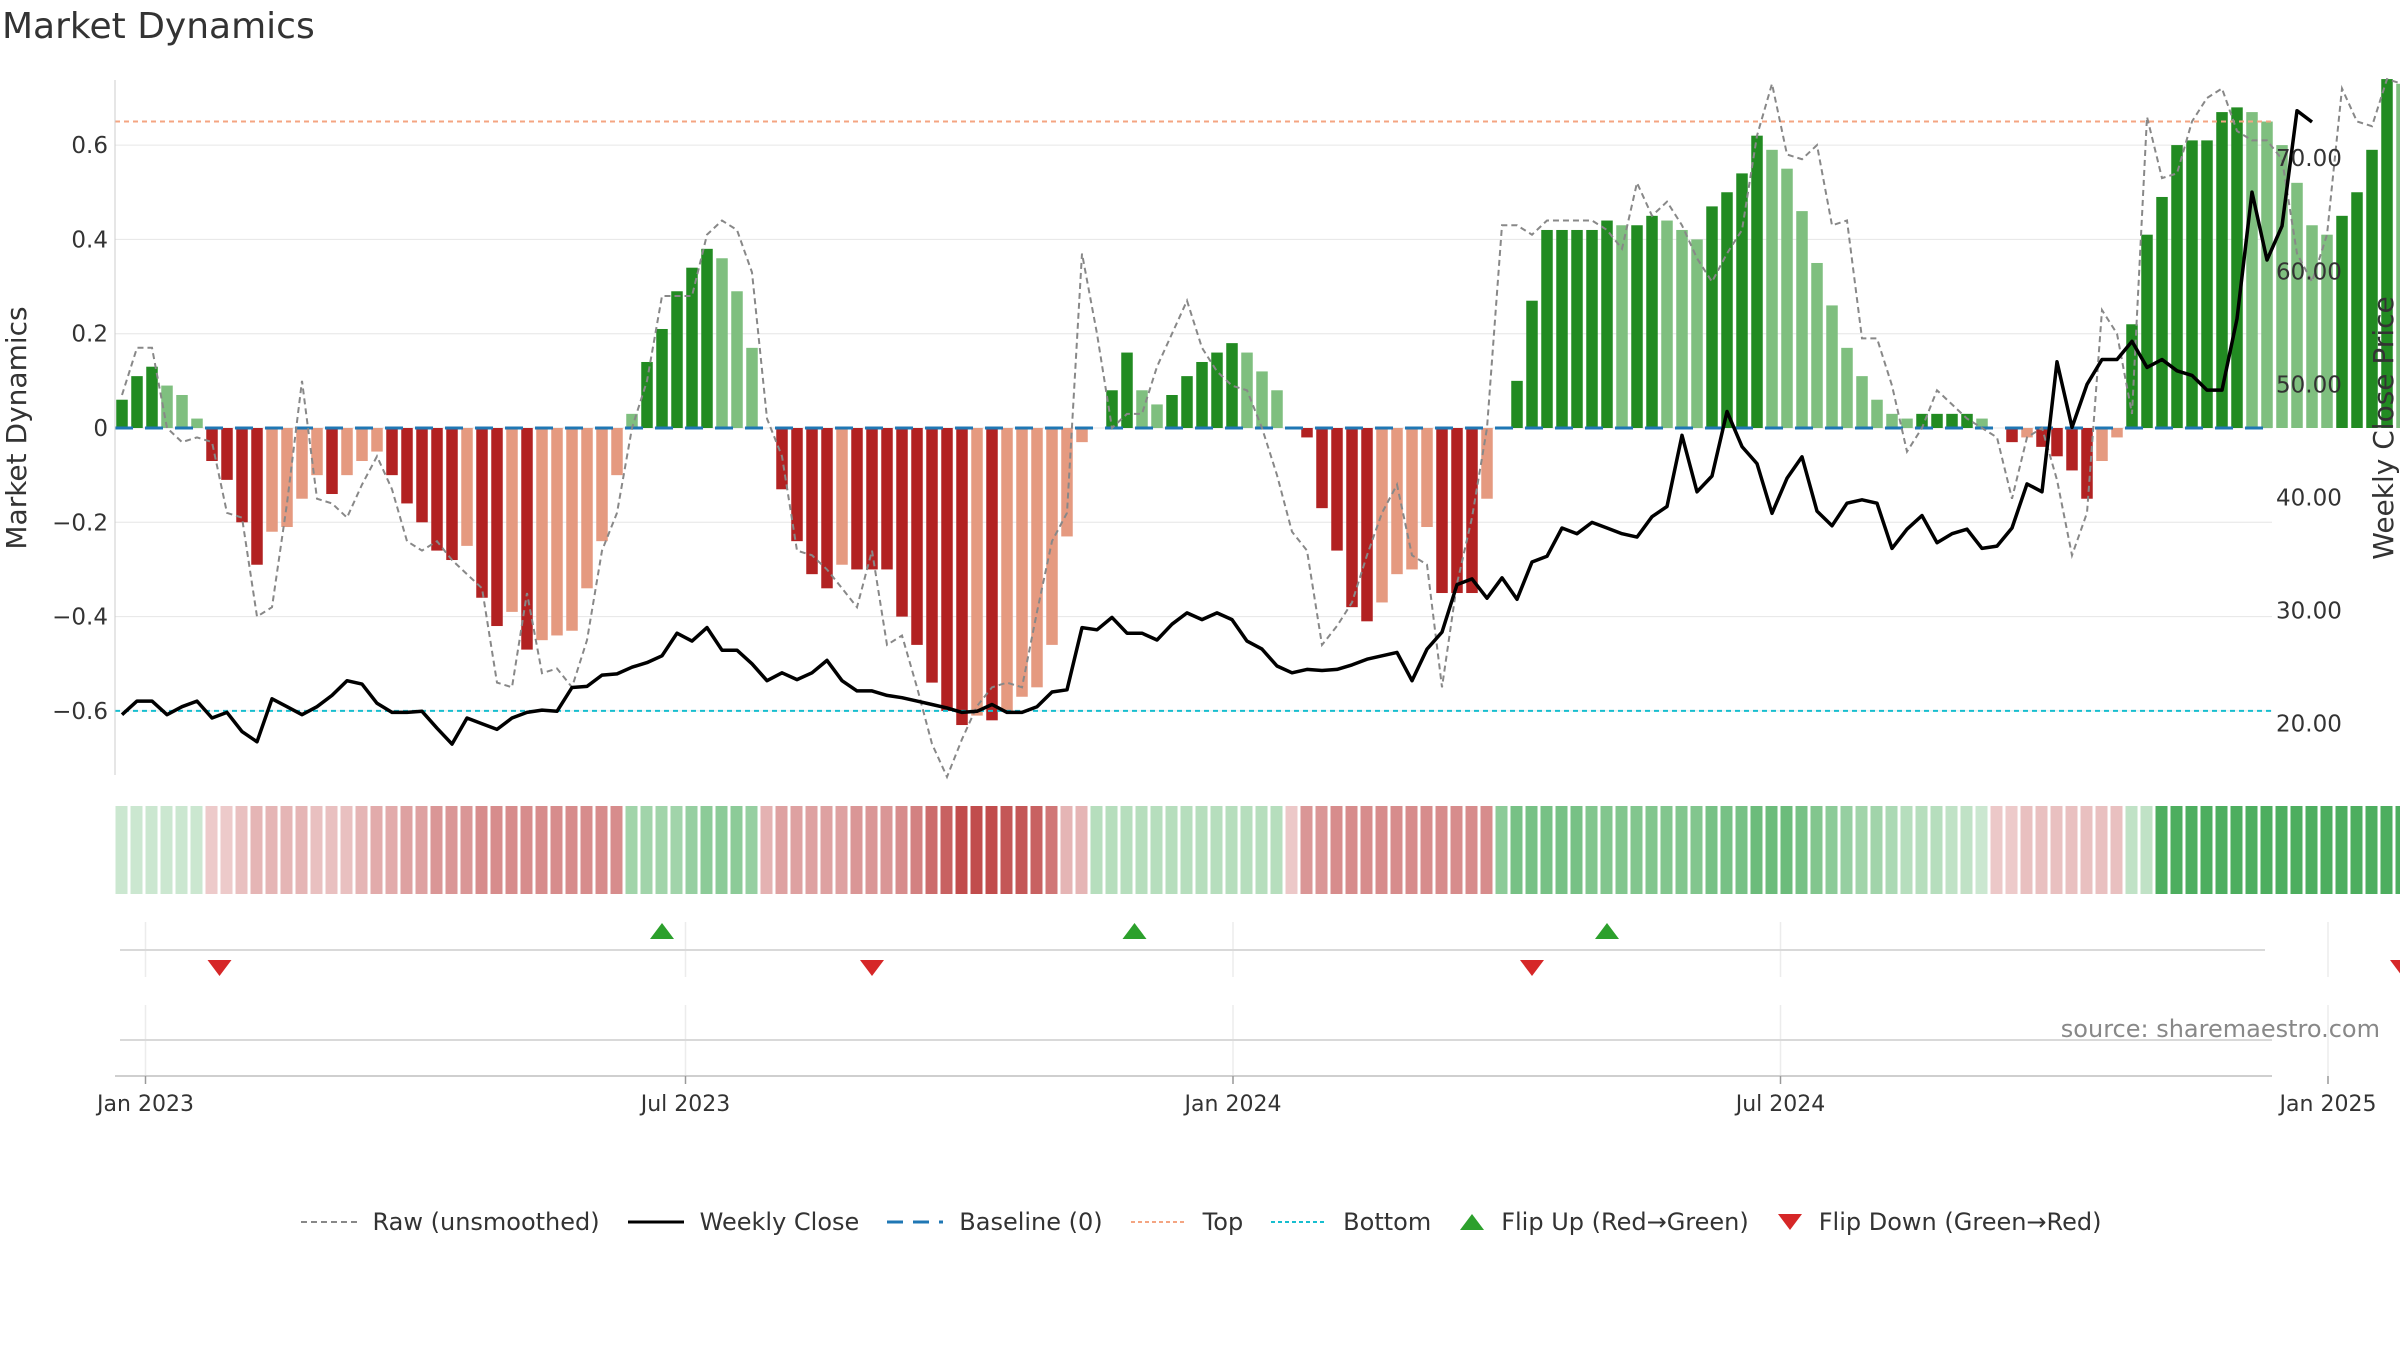  What do you see at coordinates (100, 429) in the screenshot?
I see `left-tick-label: 0` at bounding box center [100, 429].